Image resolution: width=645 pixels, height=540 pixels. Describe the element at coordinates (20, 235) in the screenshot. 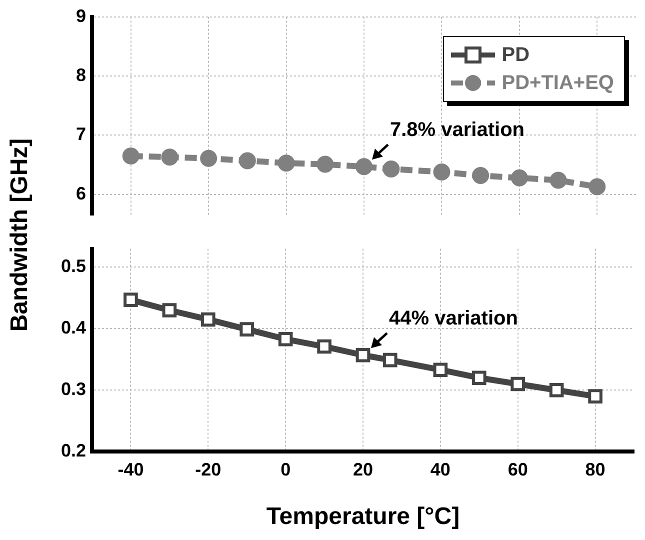

I see `y-axis-title: Bandwidth [GHz]` at that location.